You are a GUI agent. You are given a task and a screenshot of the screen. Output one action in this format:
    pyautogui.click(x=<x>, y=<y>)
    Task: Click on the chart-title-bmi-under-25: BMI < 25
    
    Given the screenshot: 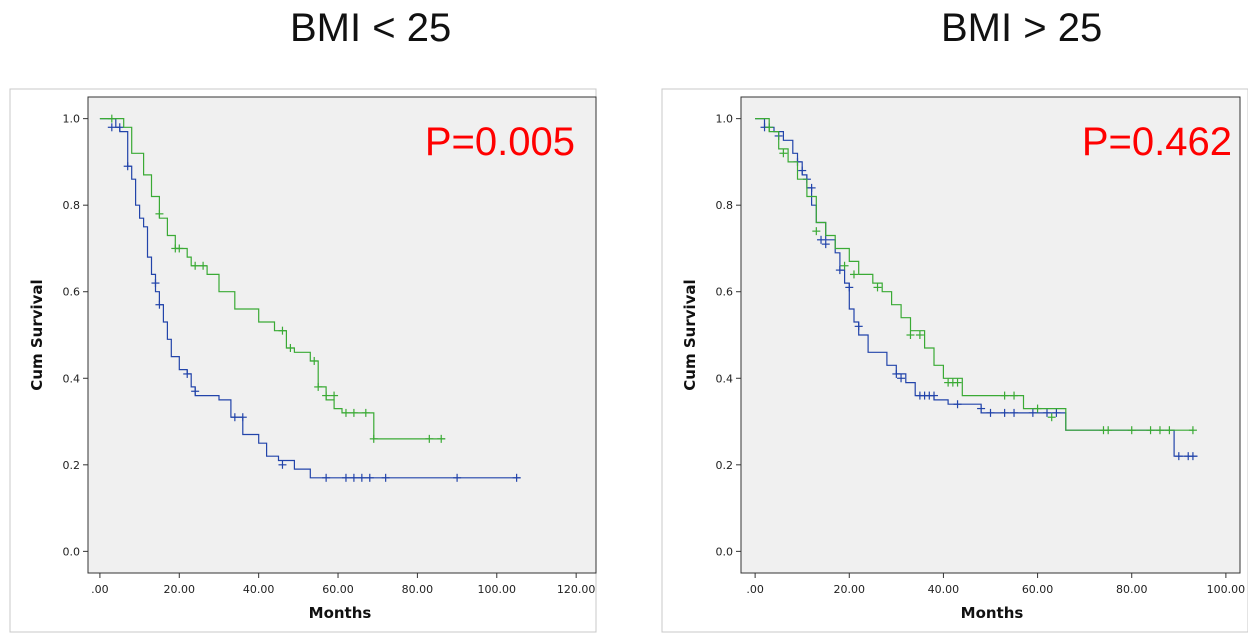 What is the action you would take?
    pyautogui.click(x=371, y=28)
    